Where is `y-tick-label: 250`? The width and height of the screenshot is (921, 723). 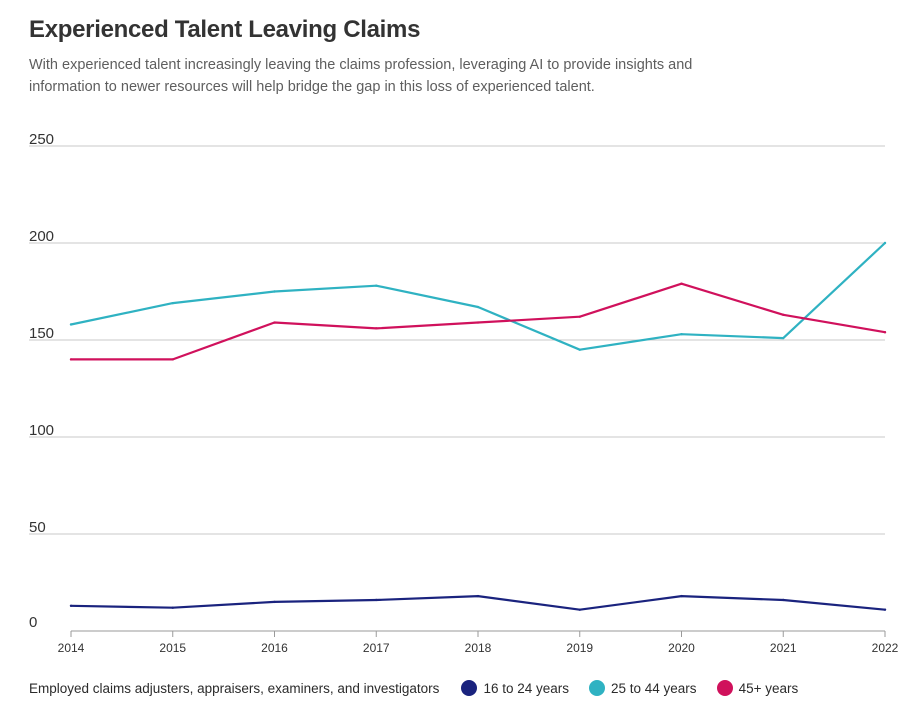
y-tick-label: 250 is located at coordinates (41, 139).